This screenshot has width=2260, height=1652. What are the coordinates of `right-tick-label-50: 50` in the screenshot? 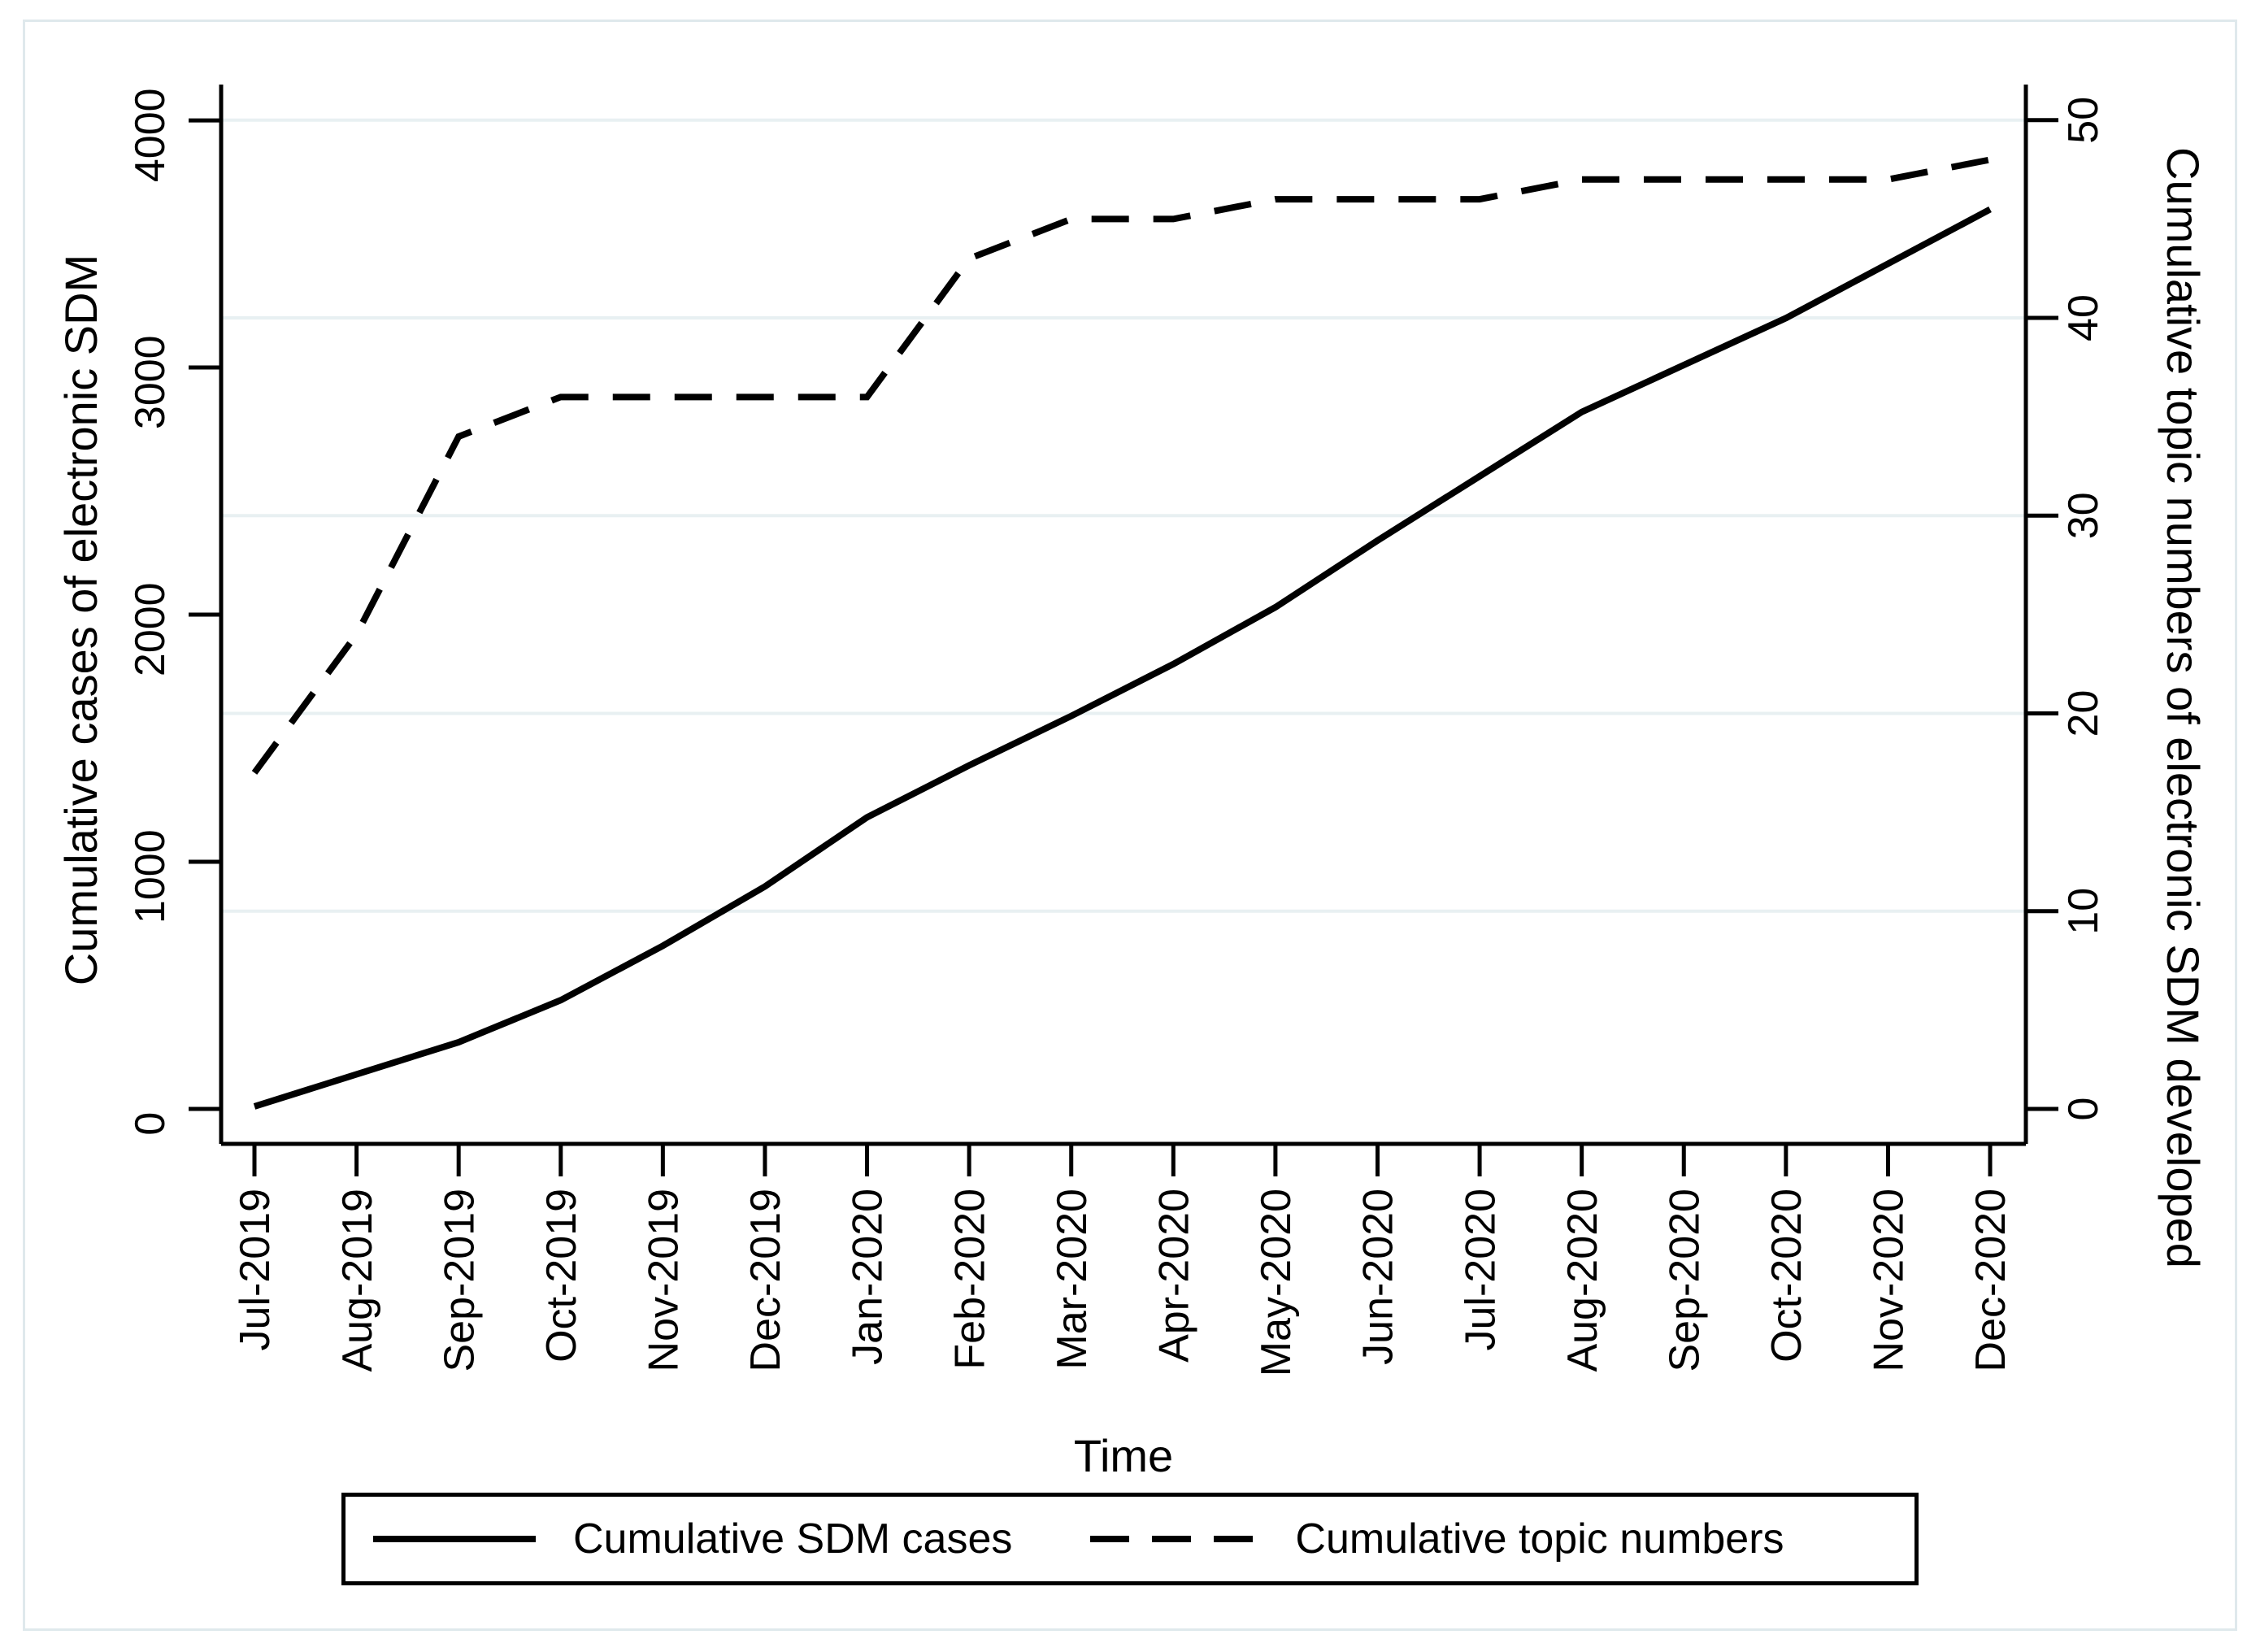 It's located at (2083, 120).